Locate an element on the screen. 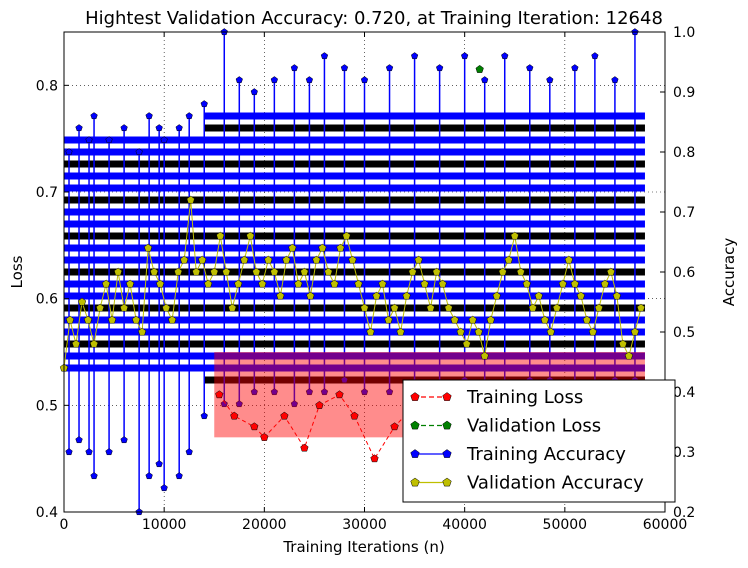  x-tick-label: 50000 is located at coordinates (565, 525).